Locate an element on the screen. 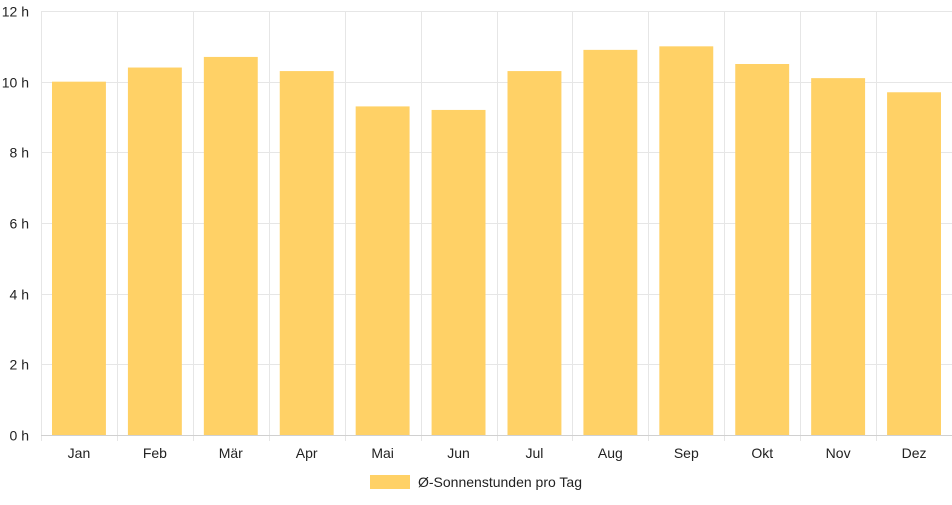  x-tick-label: Jul is located at coordinates (535, 453).